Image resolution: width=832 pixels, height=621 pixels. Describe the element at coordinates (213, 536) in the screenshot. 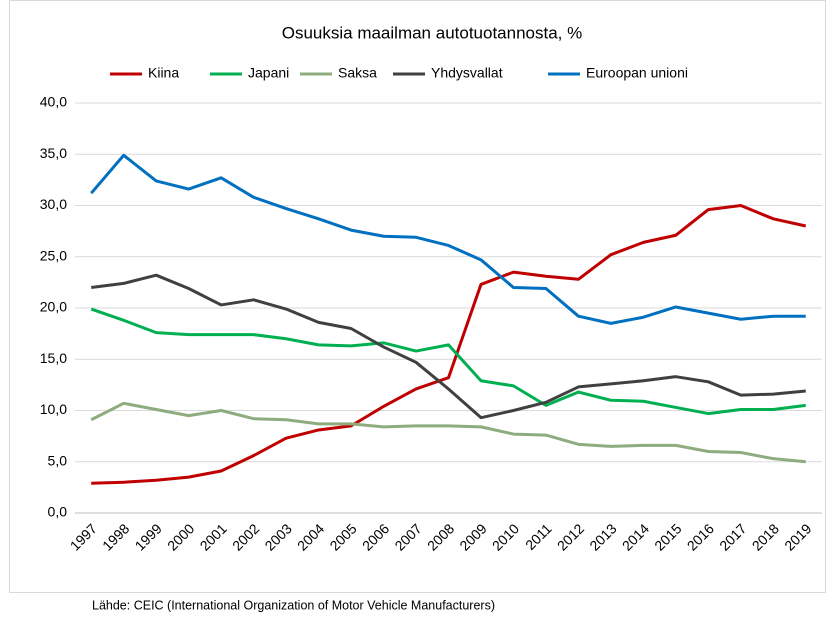

I see `x-tick-label: 2001` at that location.